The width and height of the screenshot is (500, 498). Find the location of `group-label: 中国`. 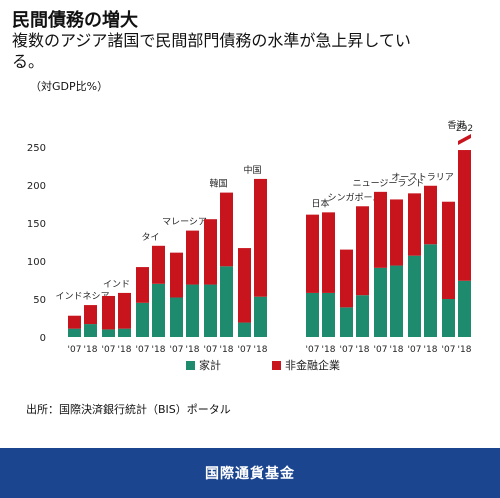

group-label: 中国 is located at coordinates (252, 170).